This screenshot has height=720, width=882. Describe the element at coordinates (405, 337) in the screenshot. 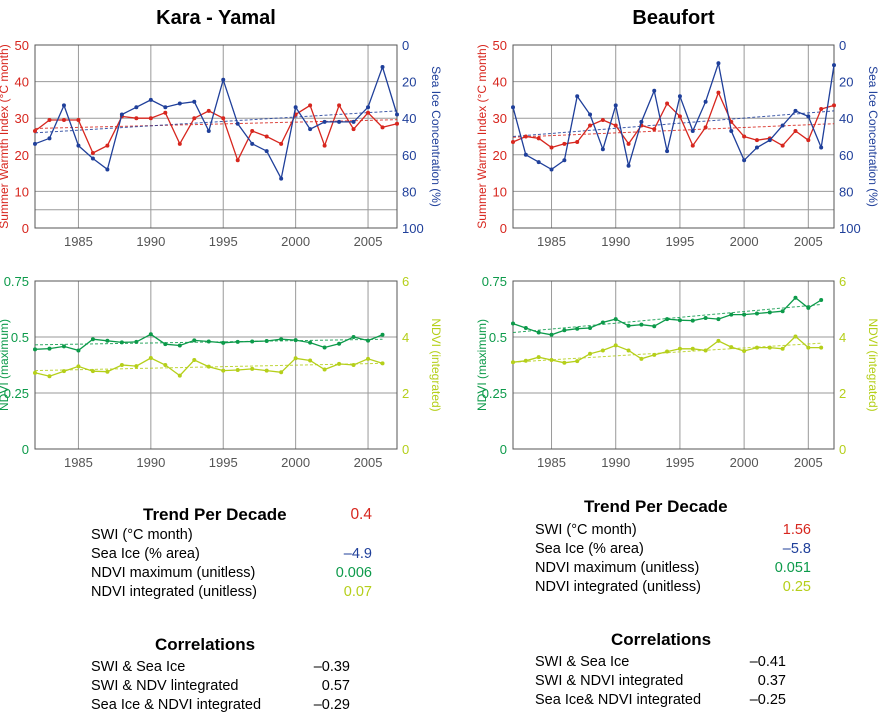

I see `y2-tick-label: 4` at that location.